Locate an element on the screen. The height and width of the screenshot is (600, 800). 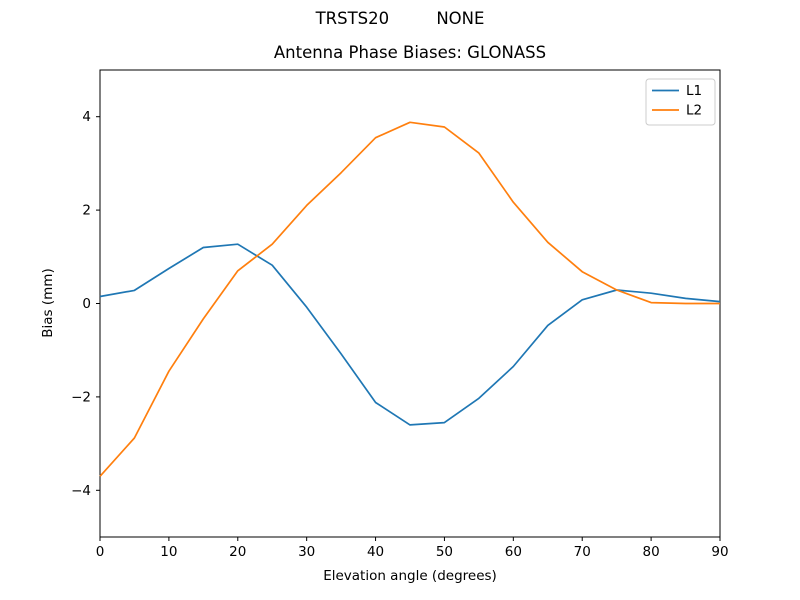
x-axis-tick-label: 20 is located at coordinates (237, 552).